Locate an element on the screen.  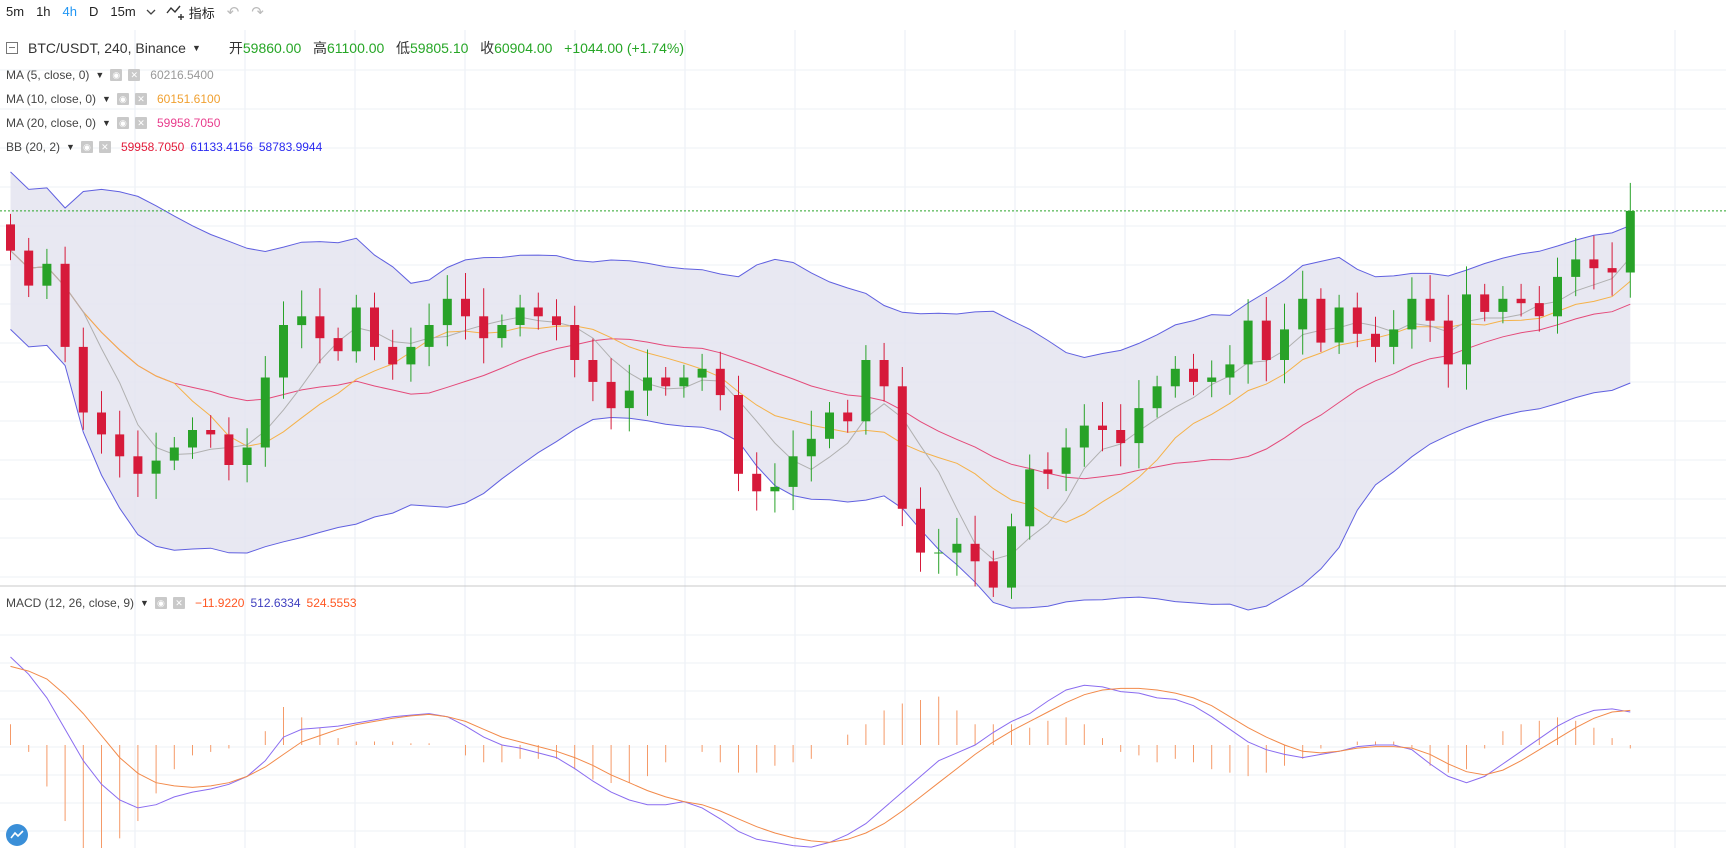
timeframe-4h: 4h is located at coordinates (69, 11).